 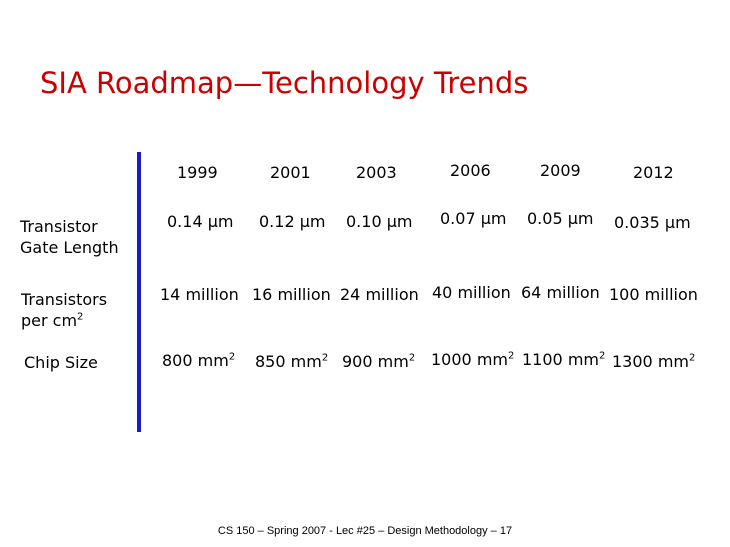 What do you see at coordinates (61, 362) in the screenshot?
I see `row-label-chip-size: Chip Size` at bounding box center [61, 362].